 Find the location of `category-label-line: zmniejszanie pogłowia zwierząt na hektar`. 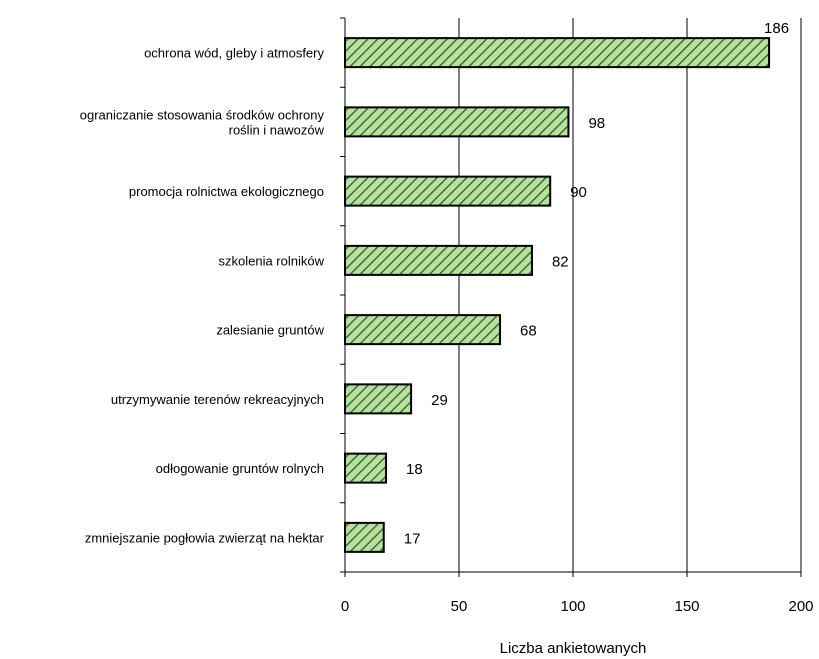

category-label-line: zmniejszanie pogłowia zwierząt na hektar is located at coordinates (205, 537).